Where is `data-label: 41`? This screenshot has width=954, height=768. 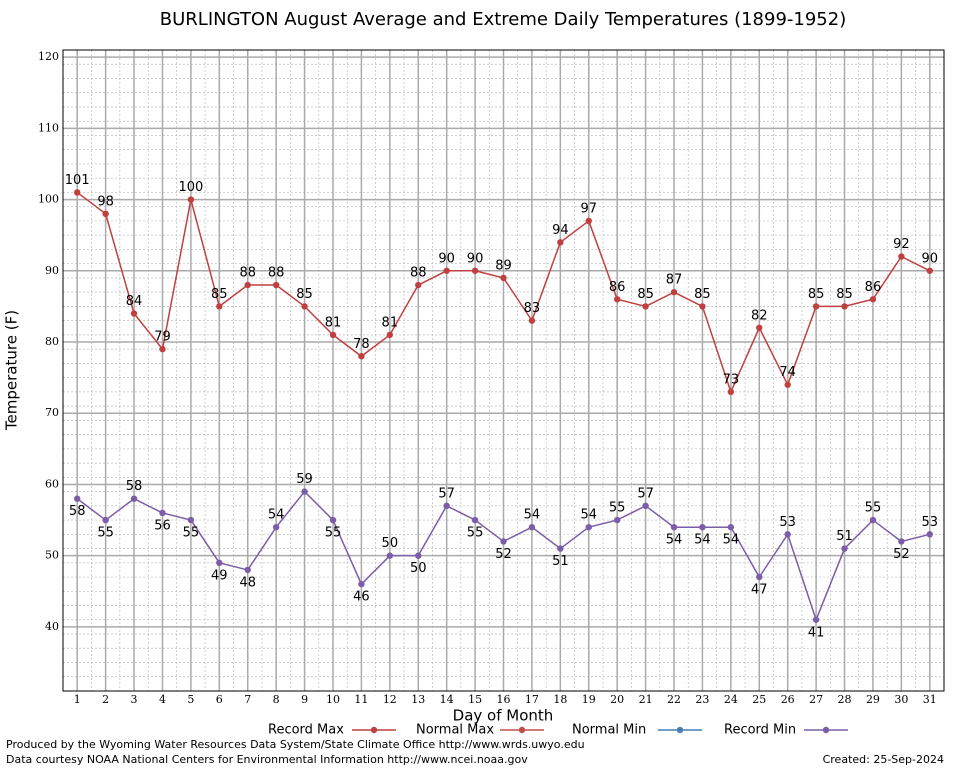
data-label: 41 is located at coordinates (816, 632).